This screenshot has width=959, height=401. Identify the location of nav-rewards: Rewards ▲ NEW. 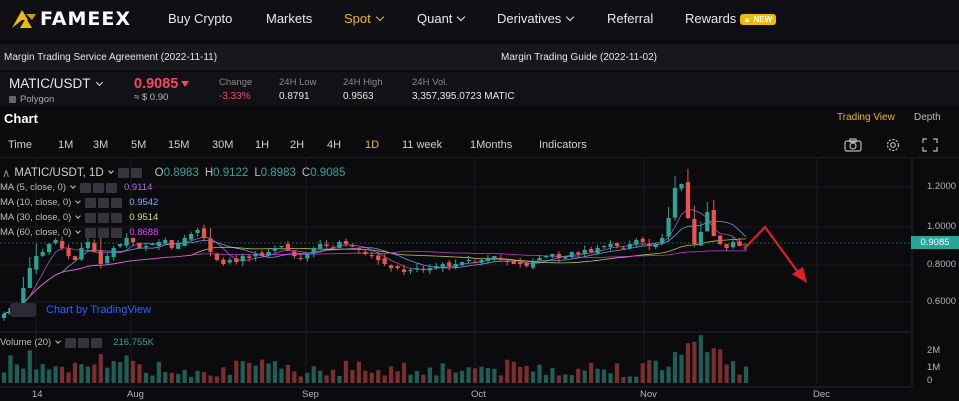
(731, 18).